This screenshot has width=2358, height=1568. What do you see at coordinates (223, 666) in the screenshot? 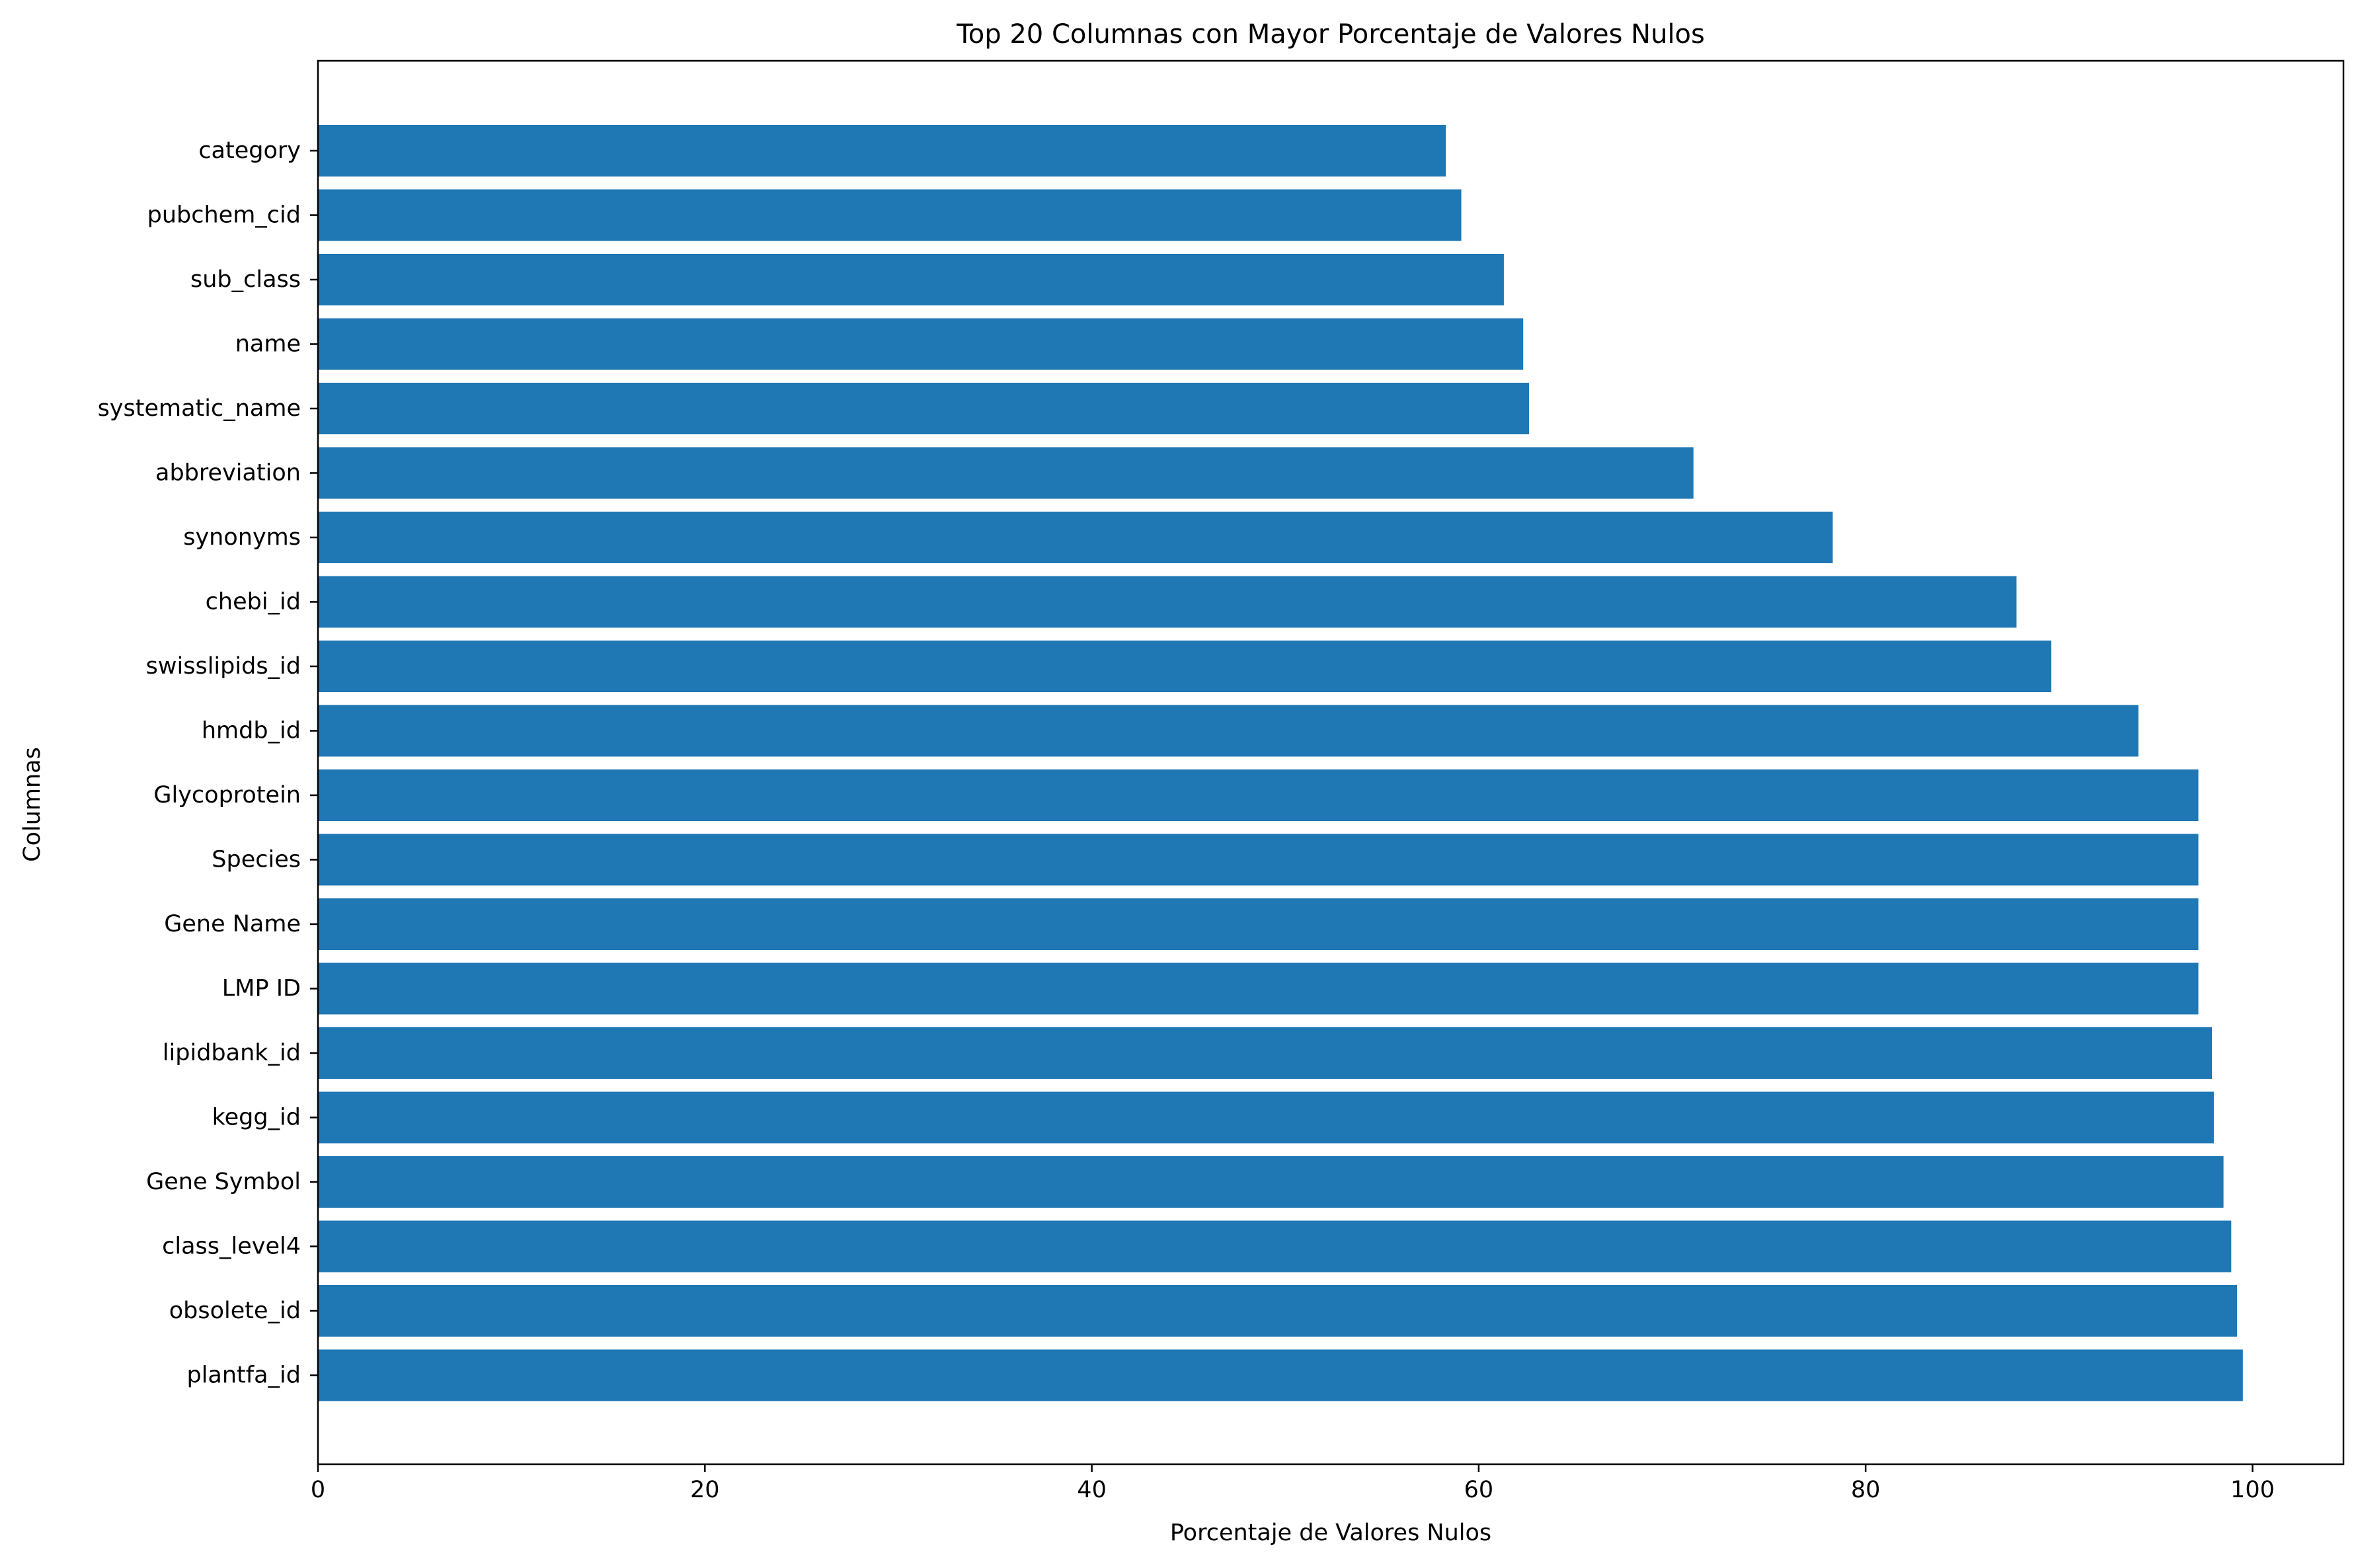
I see `y-tick-label: swisslipids_id` at bounding box center [223, 666].